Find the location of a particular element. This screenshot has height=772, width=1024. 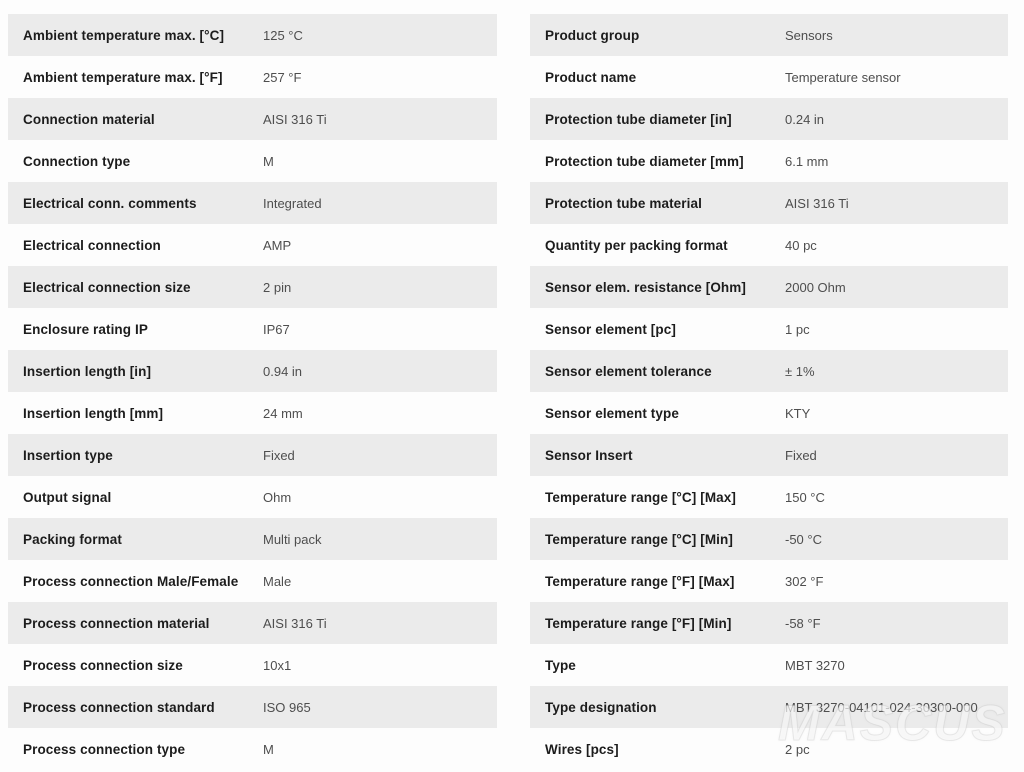

table-row: Sensor element tolerance ± 1% is located at coordinates (769, 371).